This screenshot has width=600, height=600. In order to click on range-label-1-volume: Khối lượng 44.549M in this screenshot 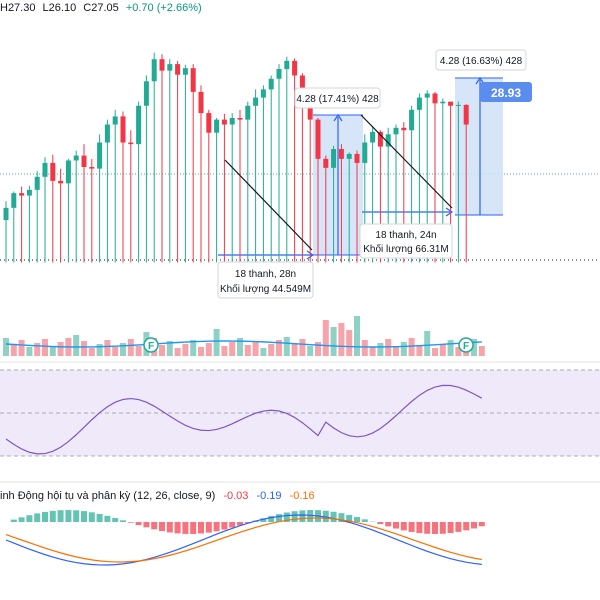, I will do `click(265, 289)`.